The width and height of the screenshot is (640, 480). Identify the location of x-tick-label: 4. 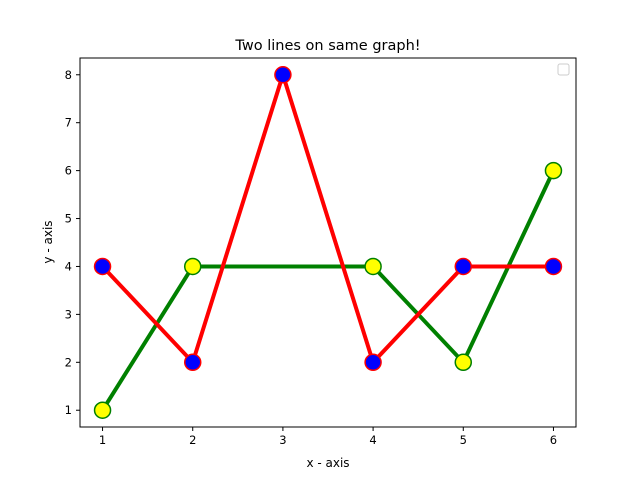
(372, 440).